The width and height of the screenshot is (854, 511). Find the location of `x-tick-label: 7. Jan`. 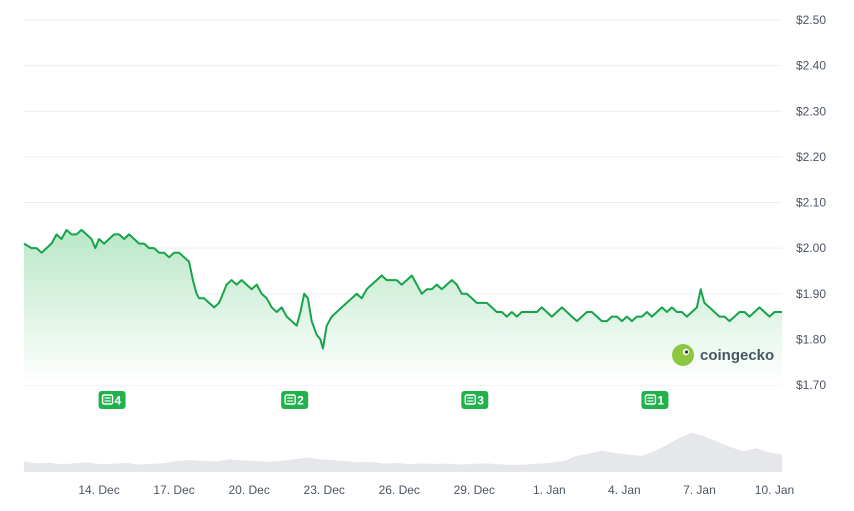

x-tick-label: 7. Jan is located at coordinates (699, 490).